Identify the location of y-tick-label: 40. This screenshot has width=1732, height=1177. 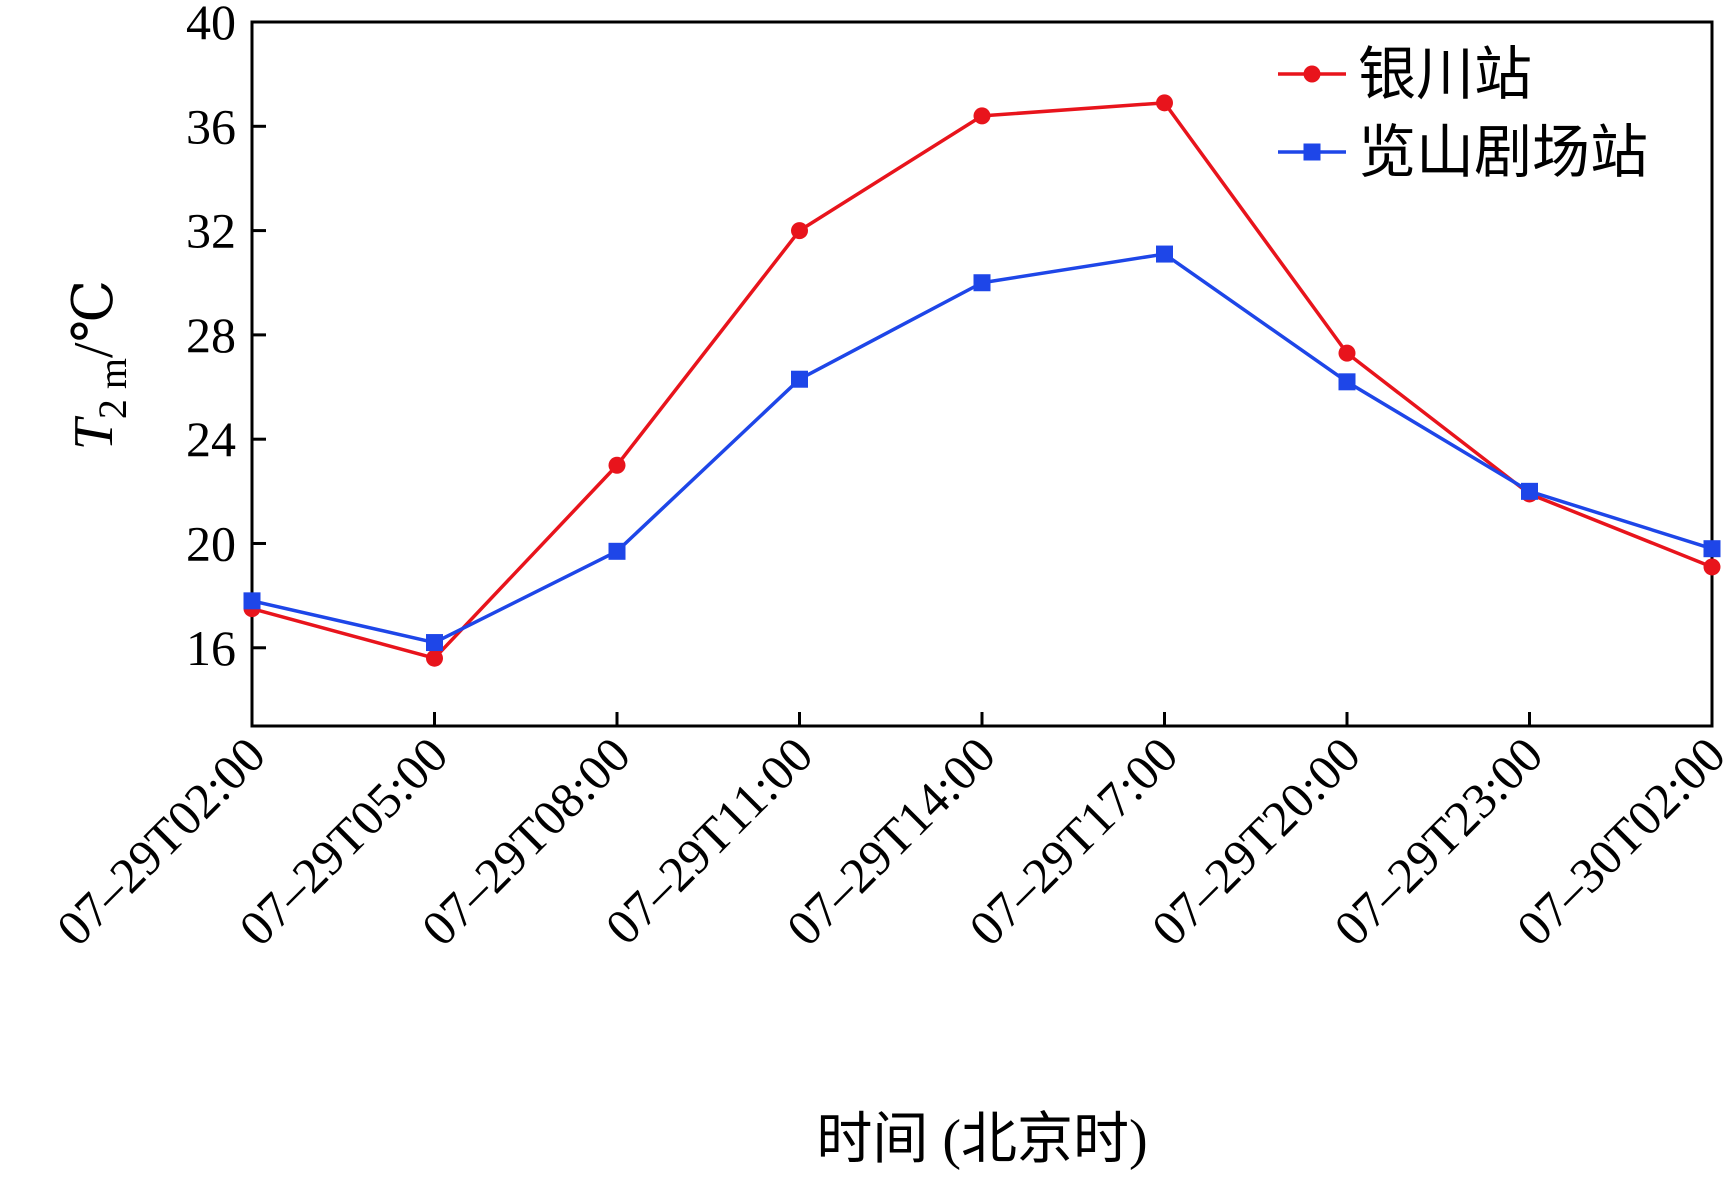
(211, 25).